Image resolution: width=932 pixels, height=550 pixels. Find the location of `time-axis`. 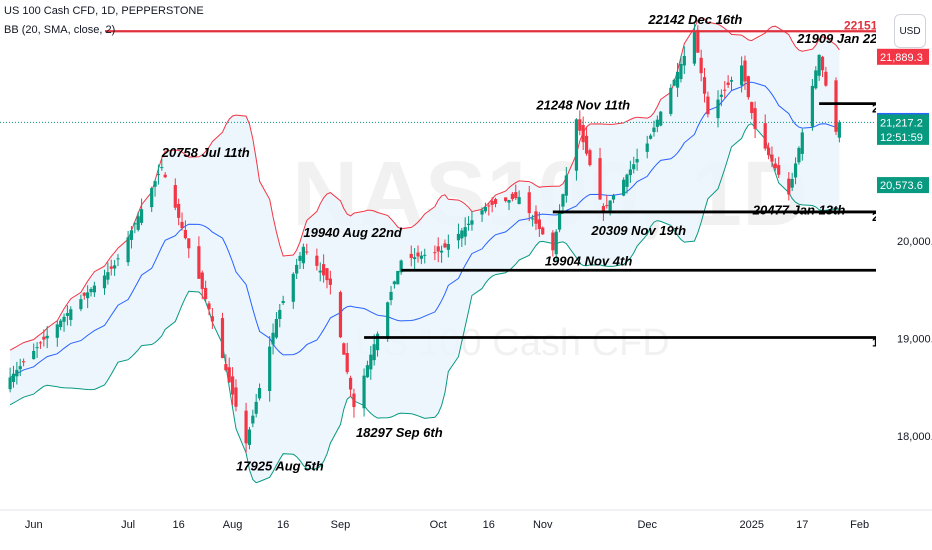

time-axis is located at coordinates (466, 530).